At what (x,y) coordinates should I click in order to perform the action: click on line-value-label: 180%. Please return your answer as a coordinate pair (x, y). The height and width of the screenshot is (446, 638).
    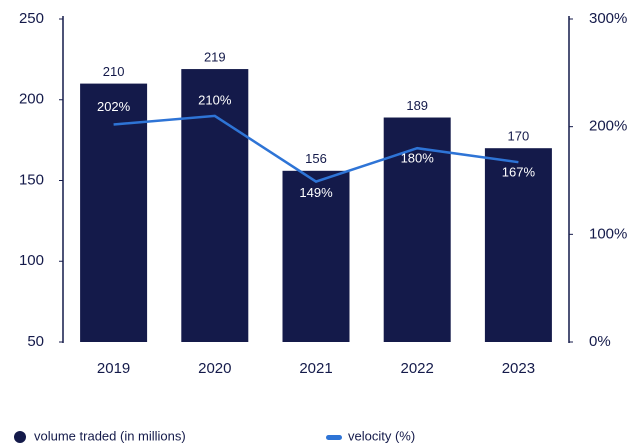
    Looking at the image, I should click on (418, 158).